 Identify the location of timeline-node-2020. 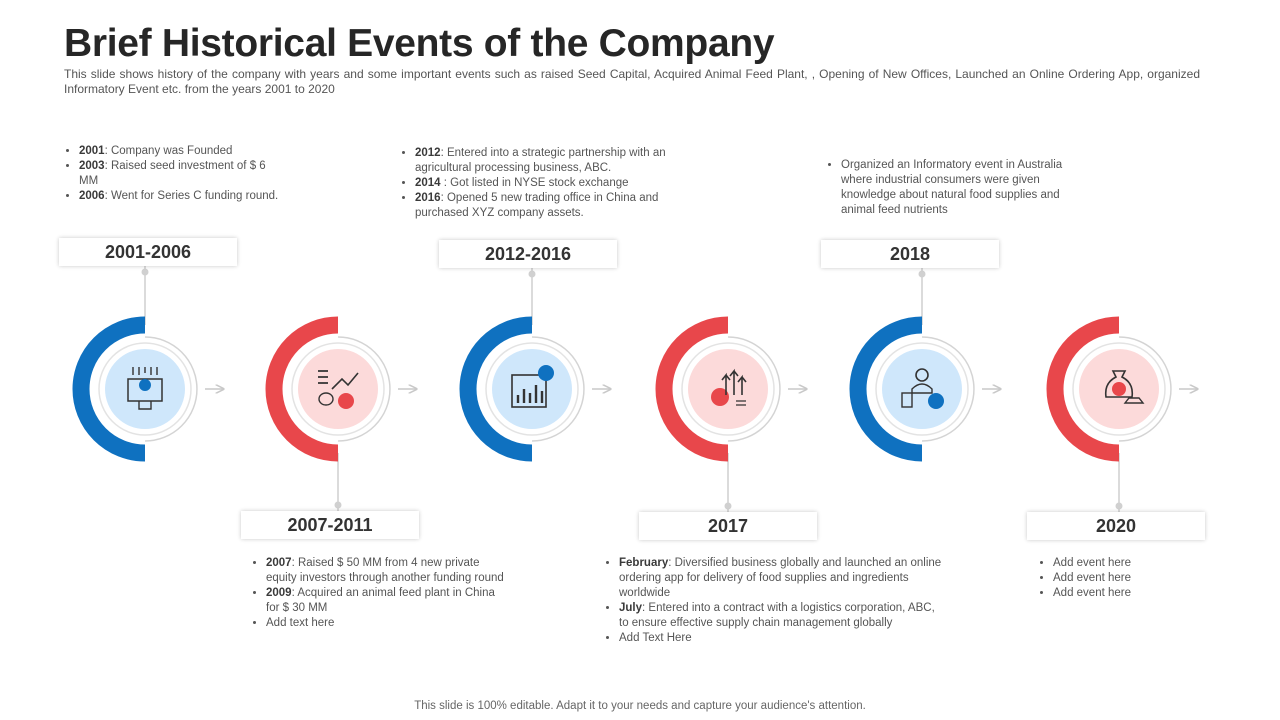
(1121, 414).